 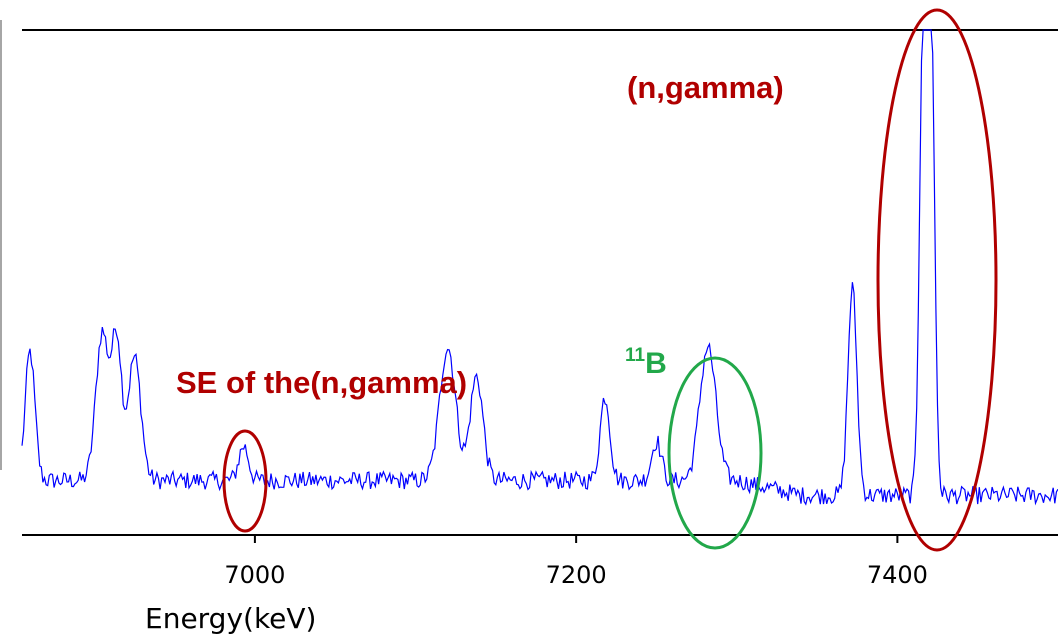 What do you see at coordinates (576, 575) in the screenshot?
I see `x-tick-label: 7200` at bounding box center [576, 575].